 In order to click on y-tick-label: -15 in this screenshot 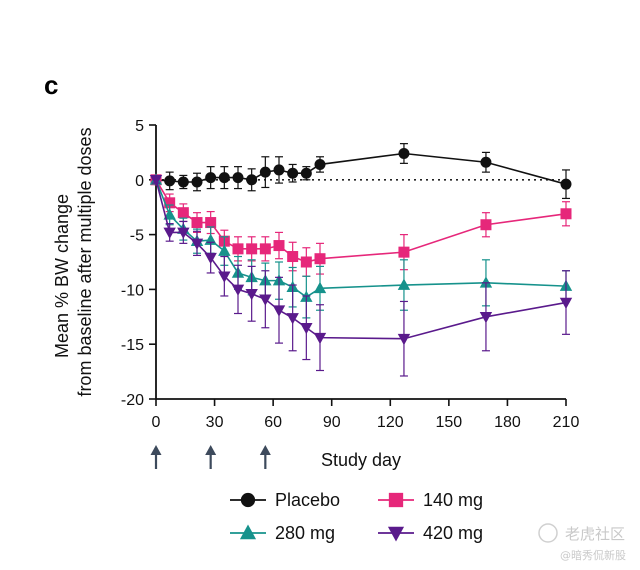, I will do `click(132, 345)`.